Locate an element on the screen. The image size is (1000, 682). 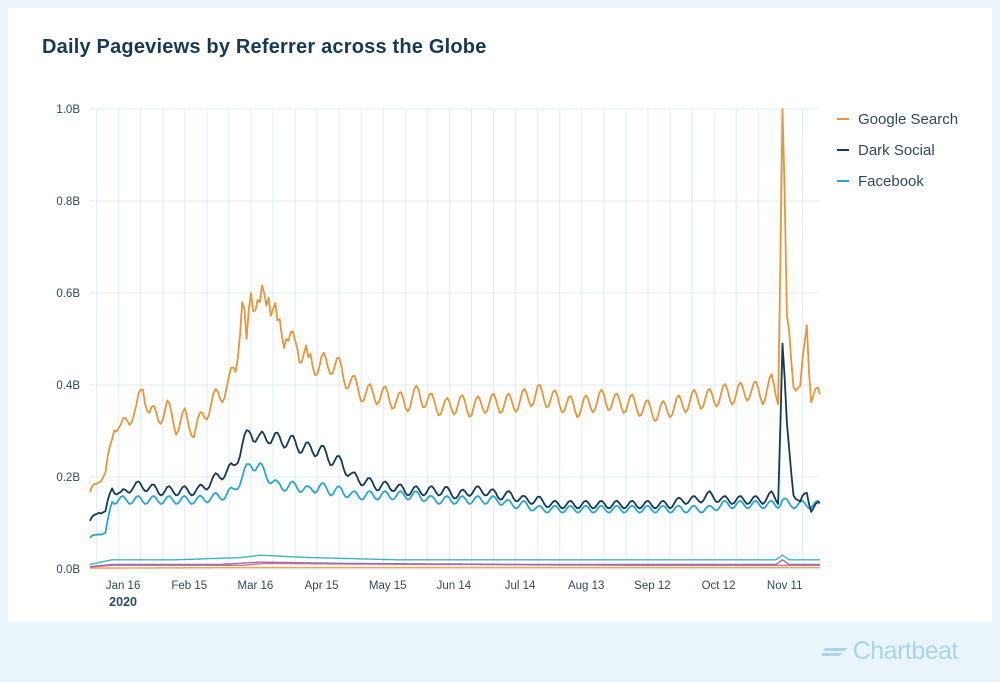
y-tick-label: 1.0B is located at coordinates (68, 110).